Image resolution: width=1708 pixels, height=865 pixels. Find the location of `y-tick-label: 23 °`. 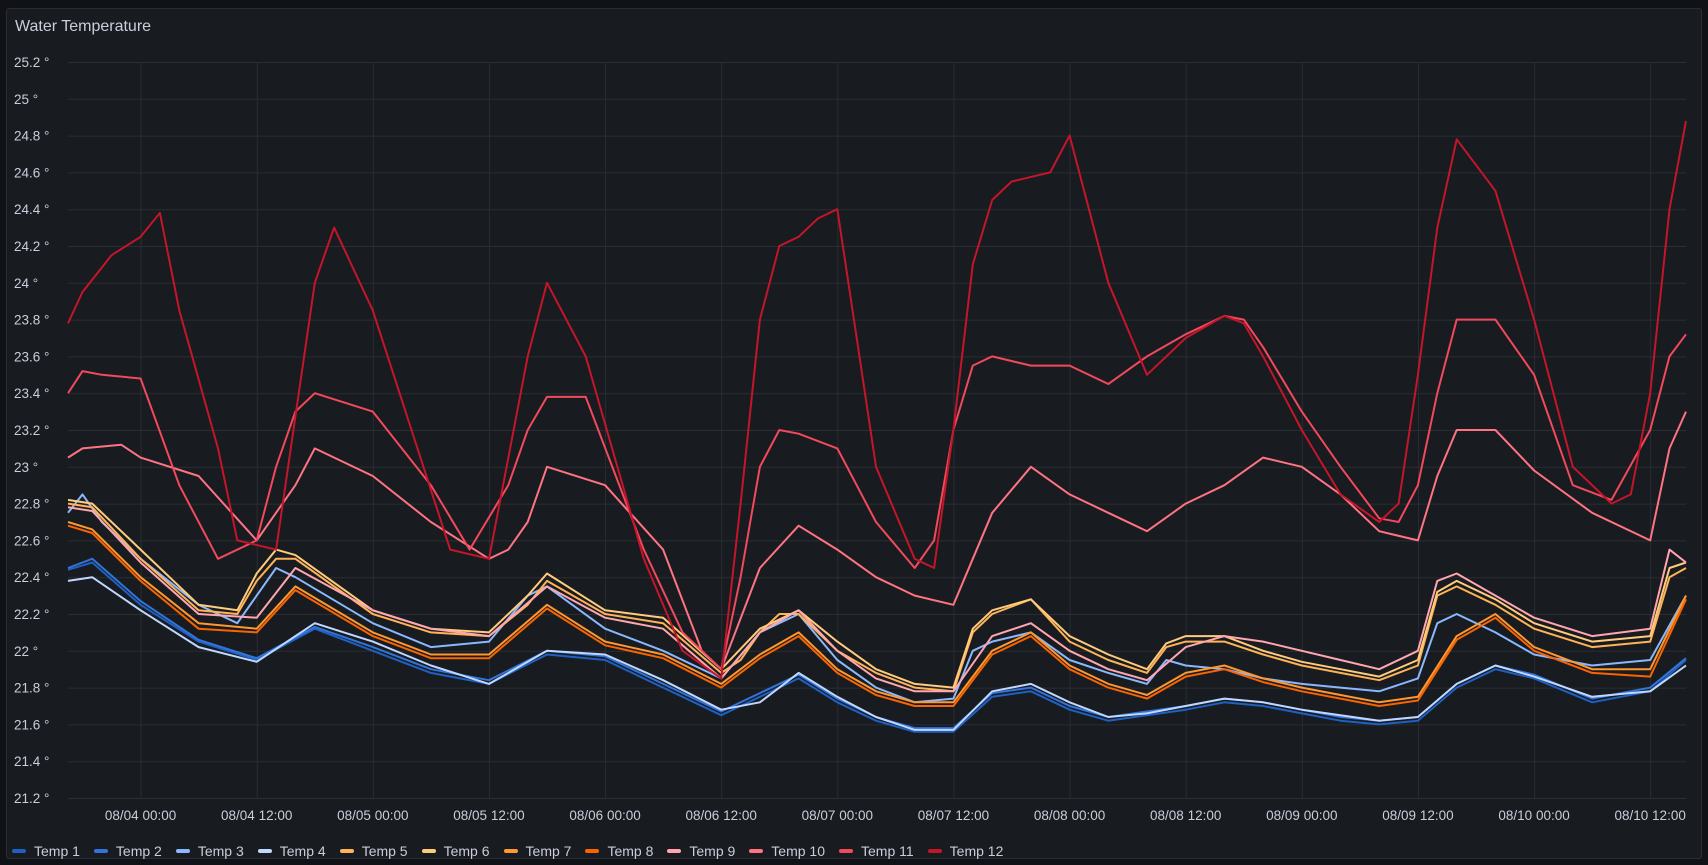

y-tick-label: 23 ° is located at coordinates (26, 467).